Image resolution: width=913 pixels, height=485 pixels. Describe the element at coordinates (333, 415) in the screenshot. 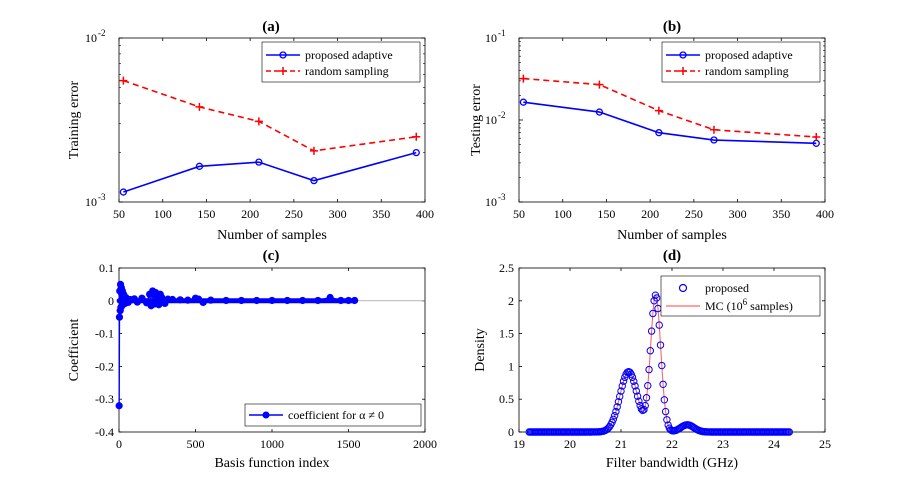

I see `panel-c-legend-box` at that location.